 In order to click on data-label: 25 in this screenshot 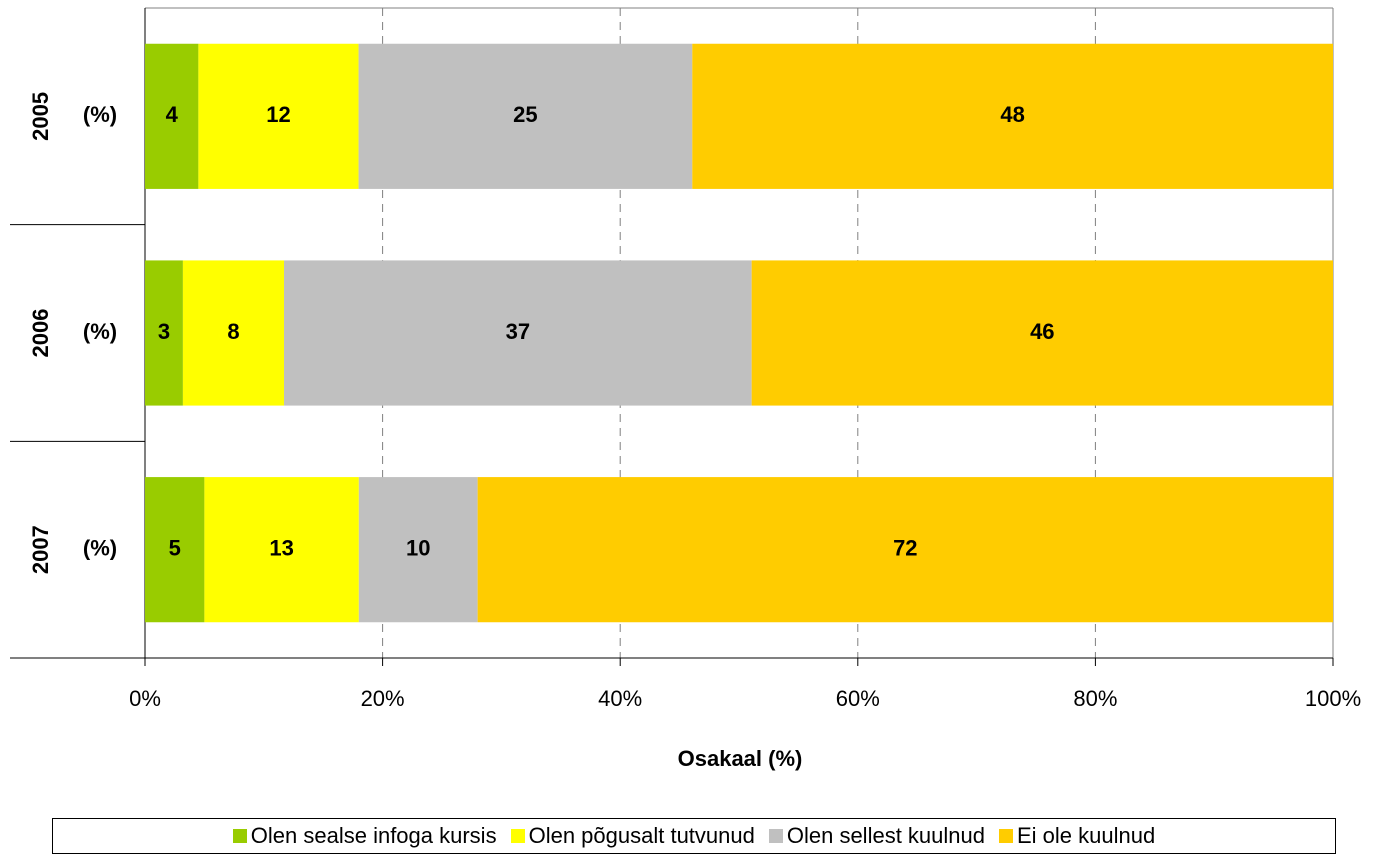, I will do `click(525, 114)`.